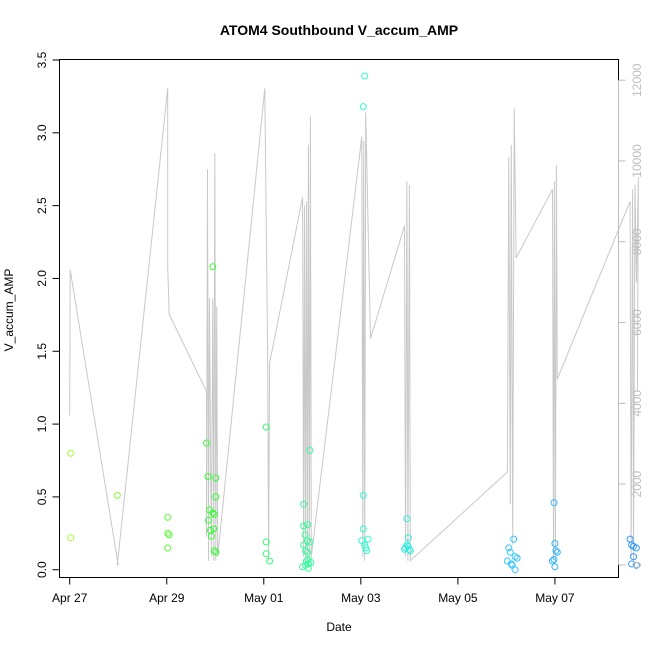 This screenshot has width=650, height=650. I want to click on x-tick-label-5: May 07, so click(555, 598).